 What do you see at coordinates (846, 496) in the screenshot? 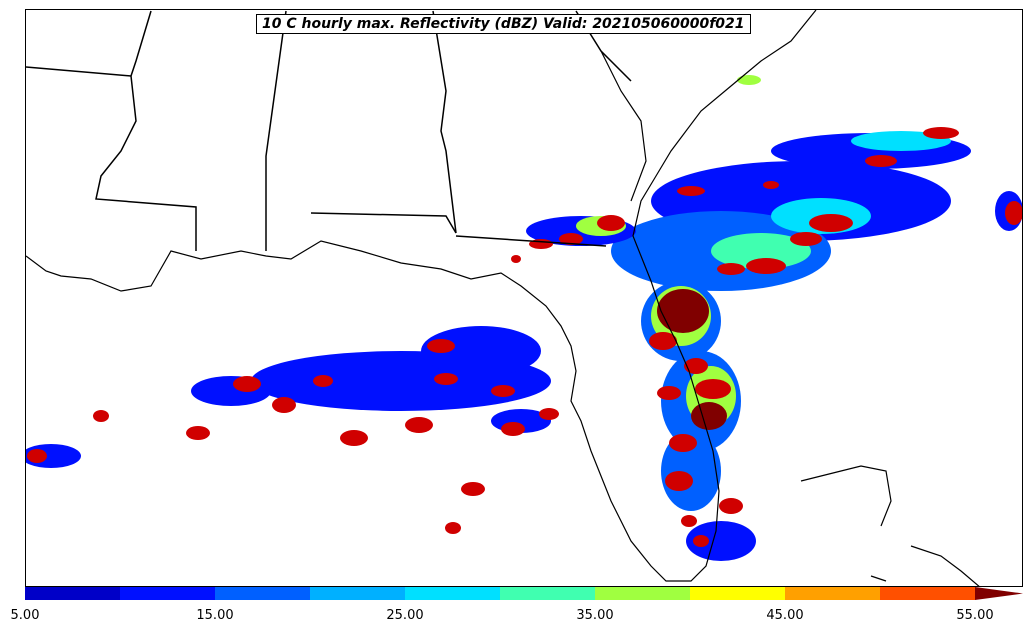
I see `keys-coast` at bounding box center [846, 496].